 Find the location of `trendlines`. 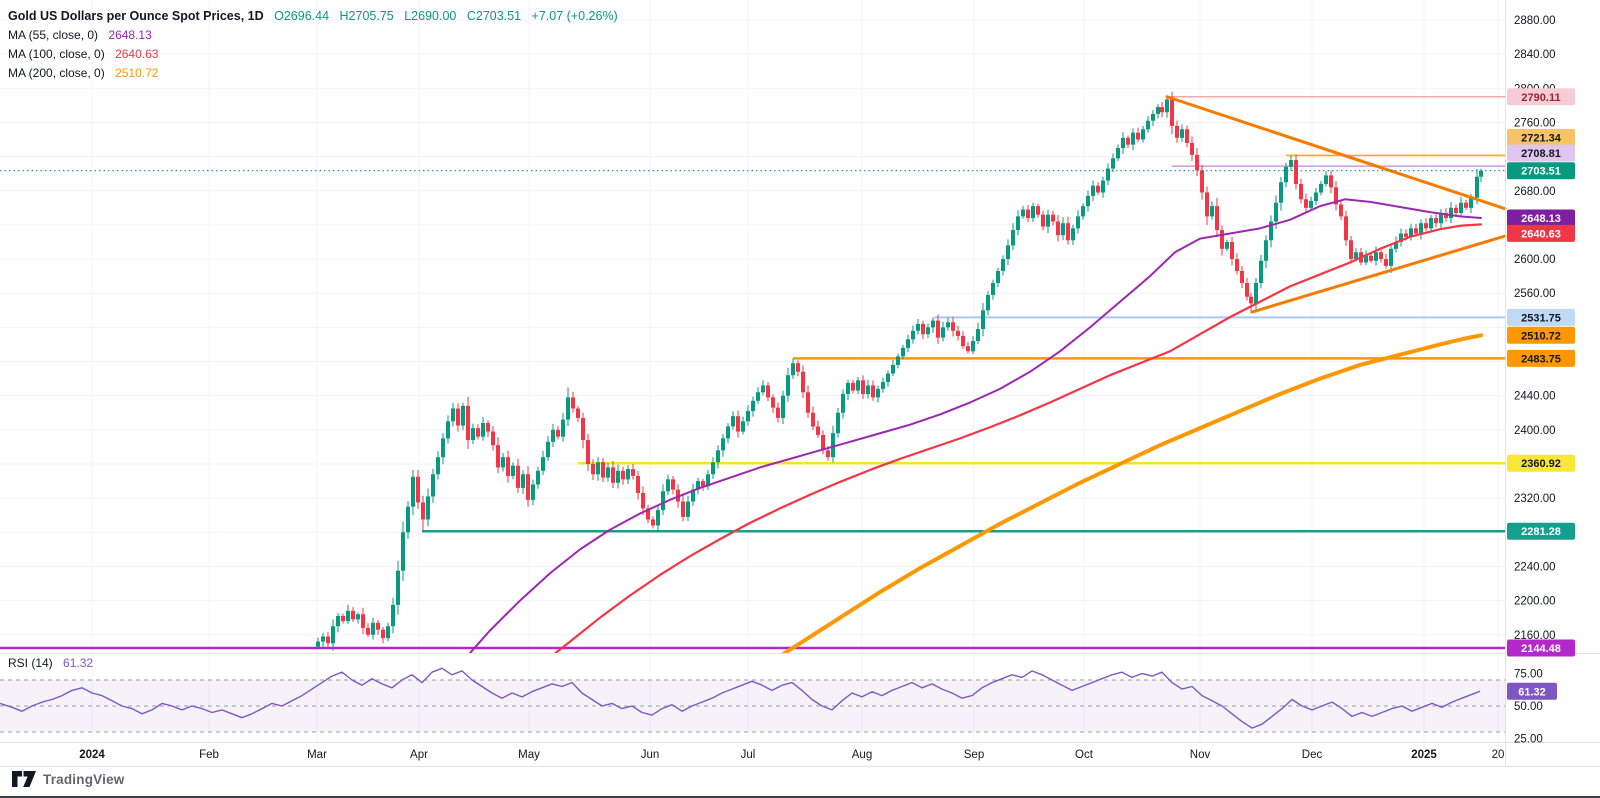

trendlines is located at coordinates (1336, 204).